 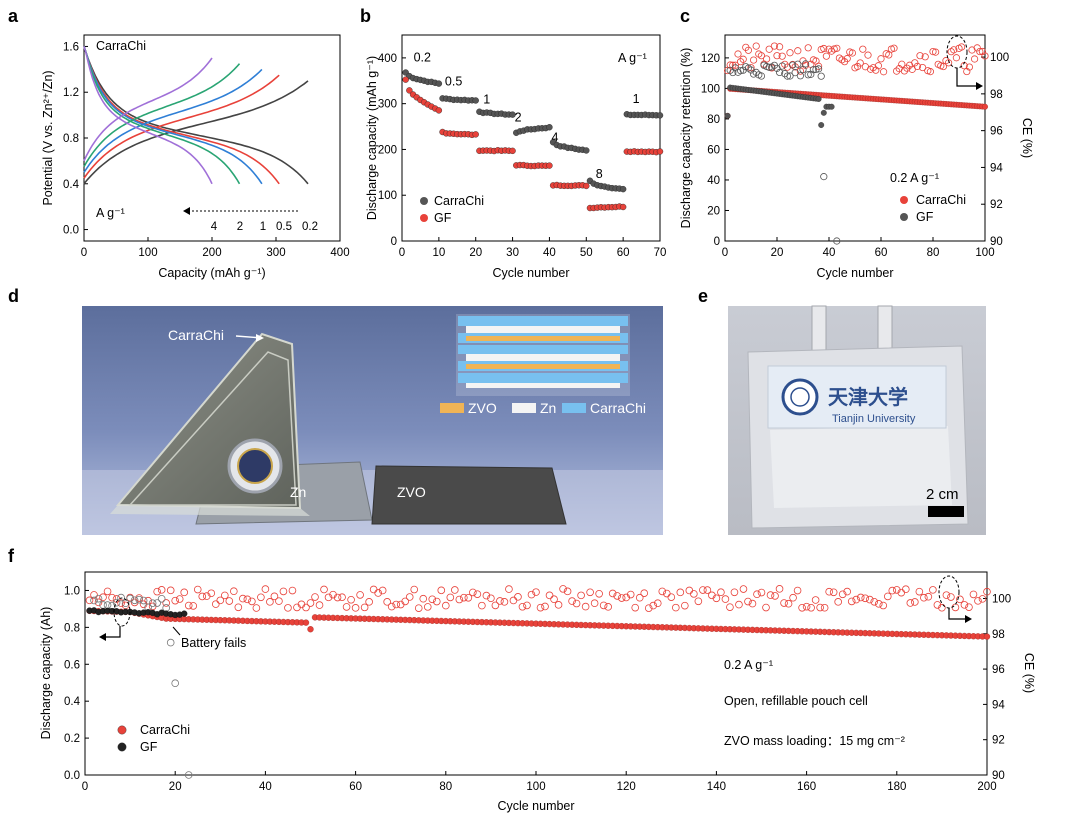 I want to click on point-GF, so click(x=623, y=207).